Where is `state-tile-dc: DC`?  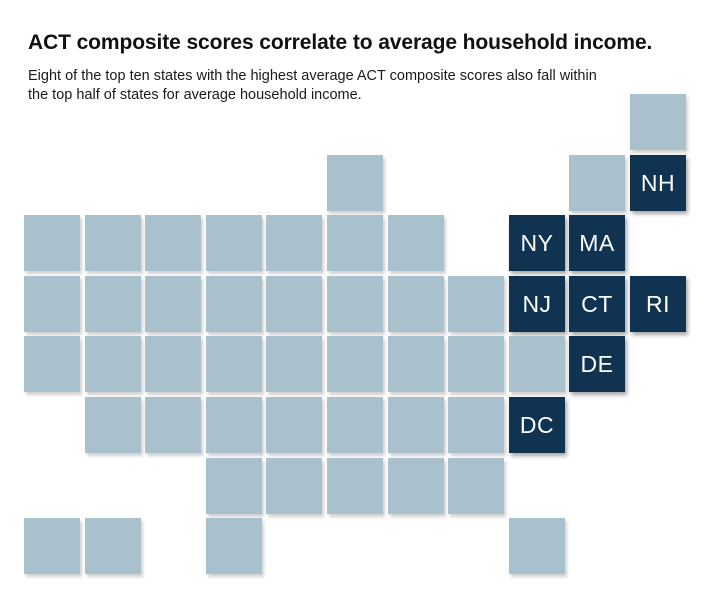
state-tile-dc: DC is located at coordinates (537, 425).